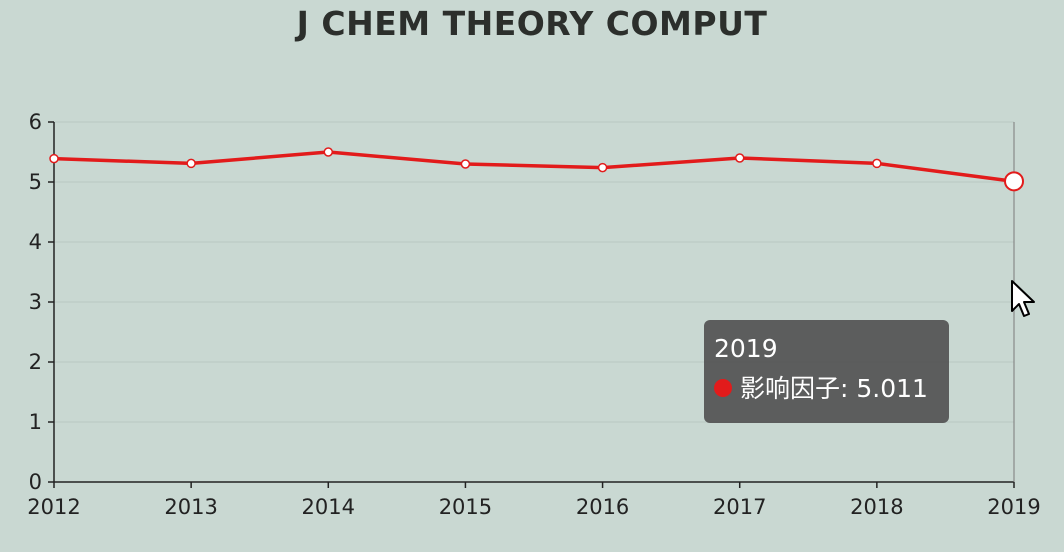 The height and width of the screenshot is (552, 1064). What do you see at coordinates (1014, 181) in the screenshot?
I see `highlighted-data-point` at bounding box center [1014, 181].